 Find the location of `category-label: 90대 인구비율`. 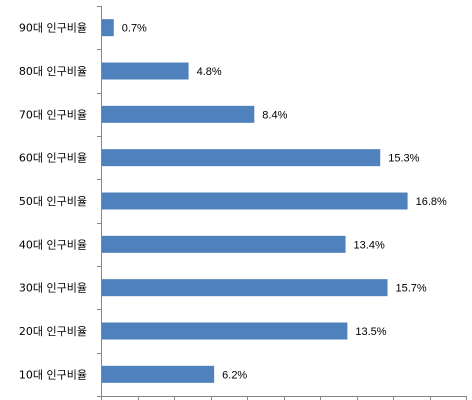

category-label: 90대 인구비율 is located at coordinates (53, 28).